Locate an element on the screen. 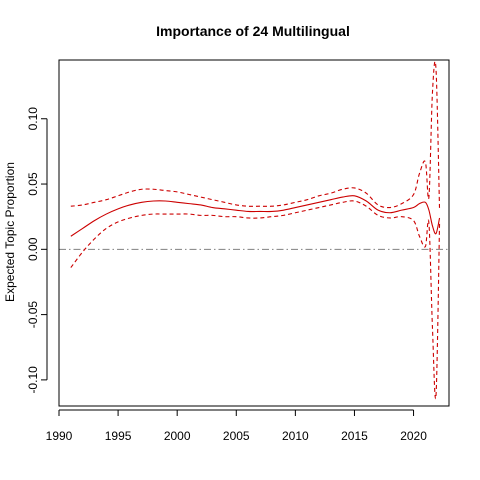 The width and height of the screenshot is (480, 480). x-tick-label: 2005 is located at coordinates (236, 436).